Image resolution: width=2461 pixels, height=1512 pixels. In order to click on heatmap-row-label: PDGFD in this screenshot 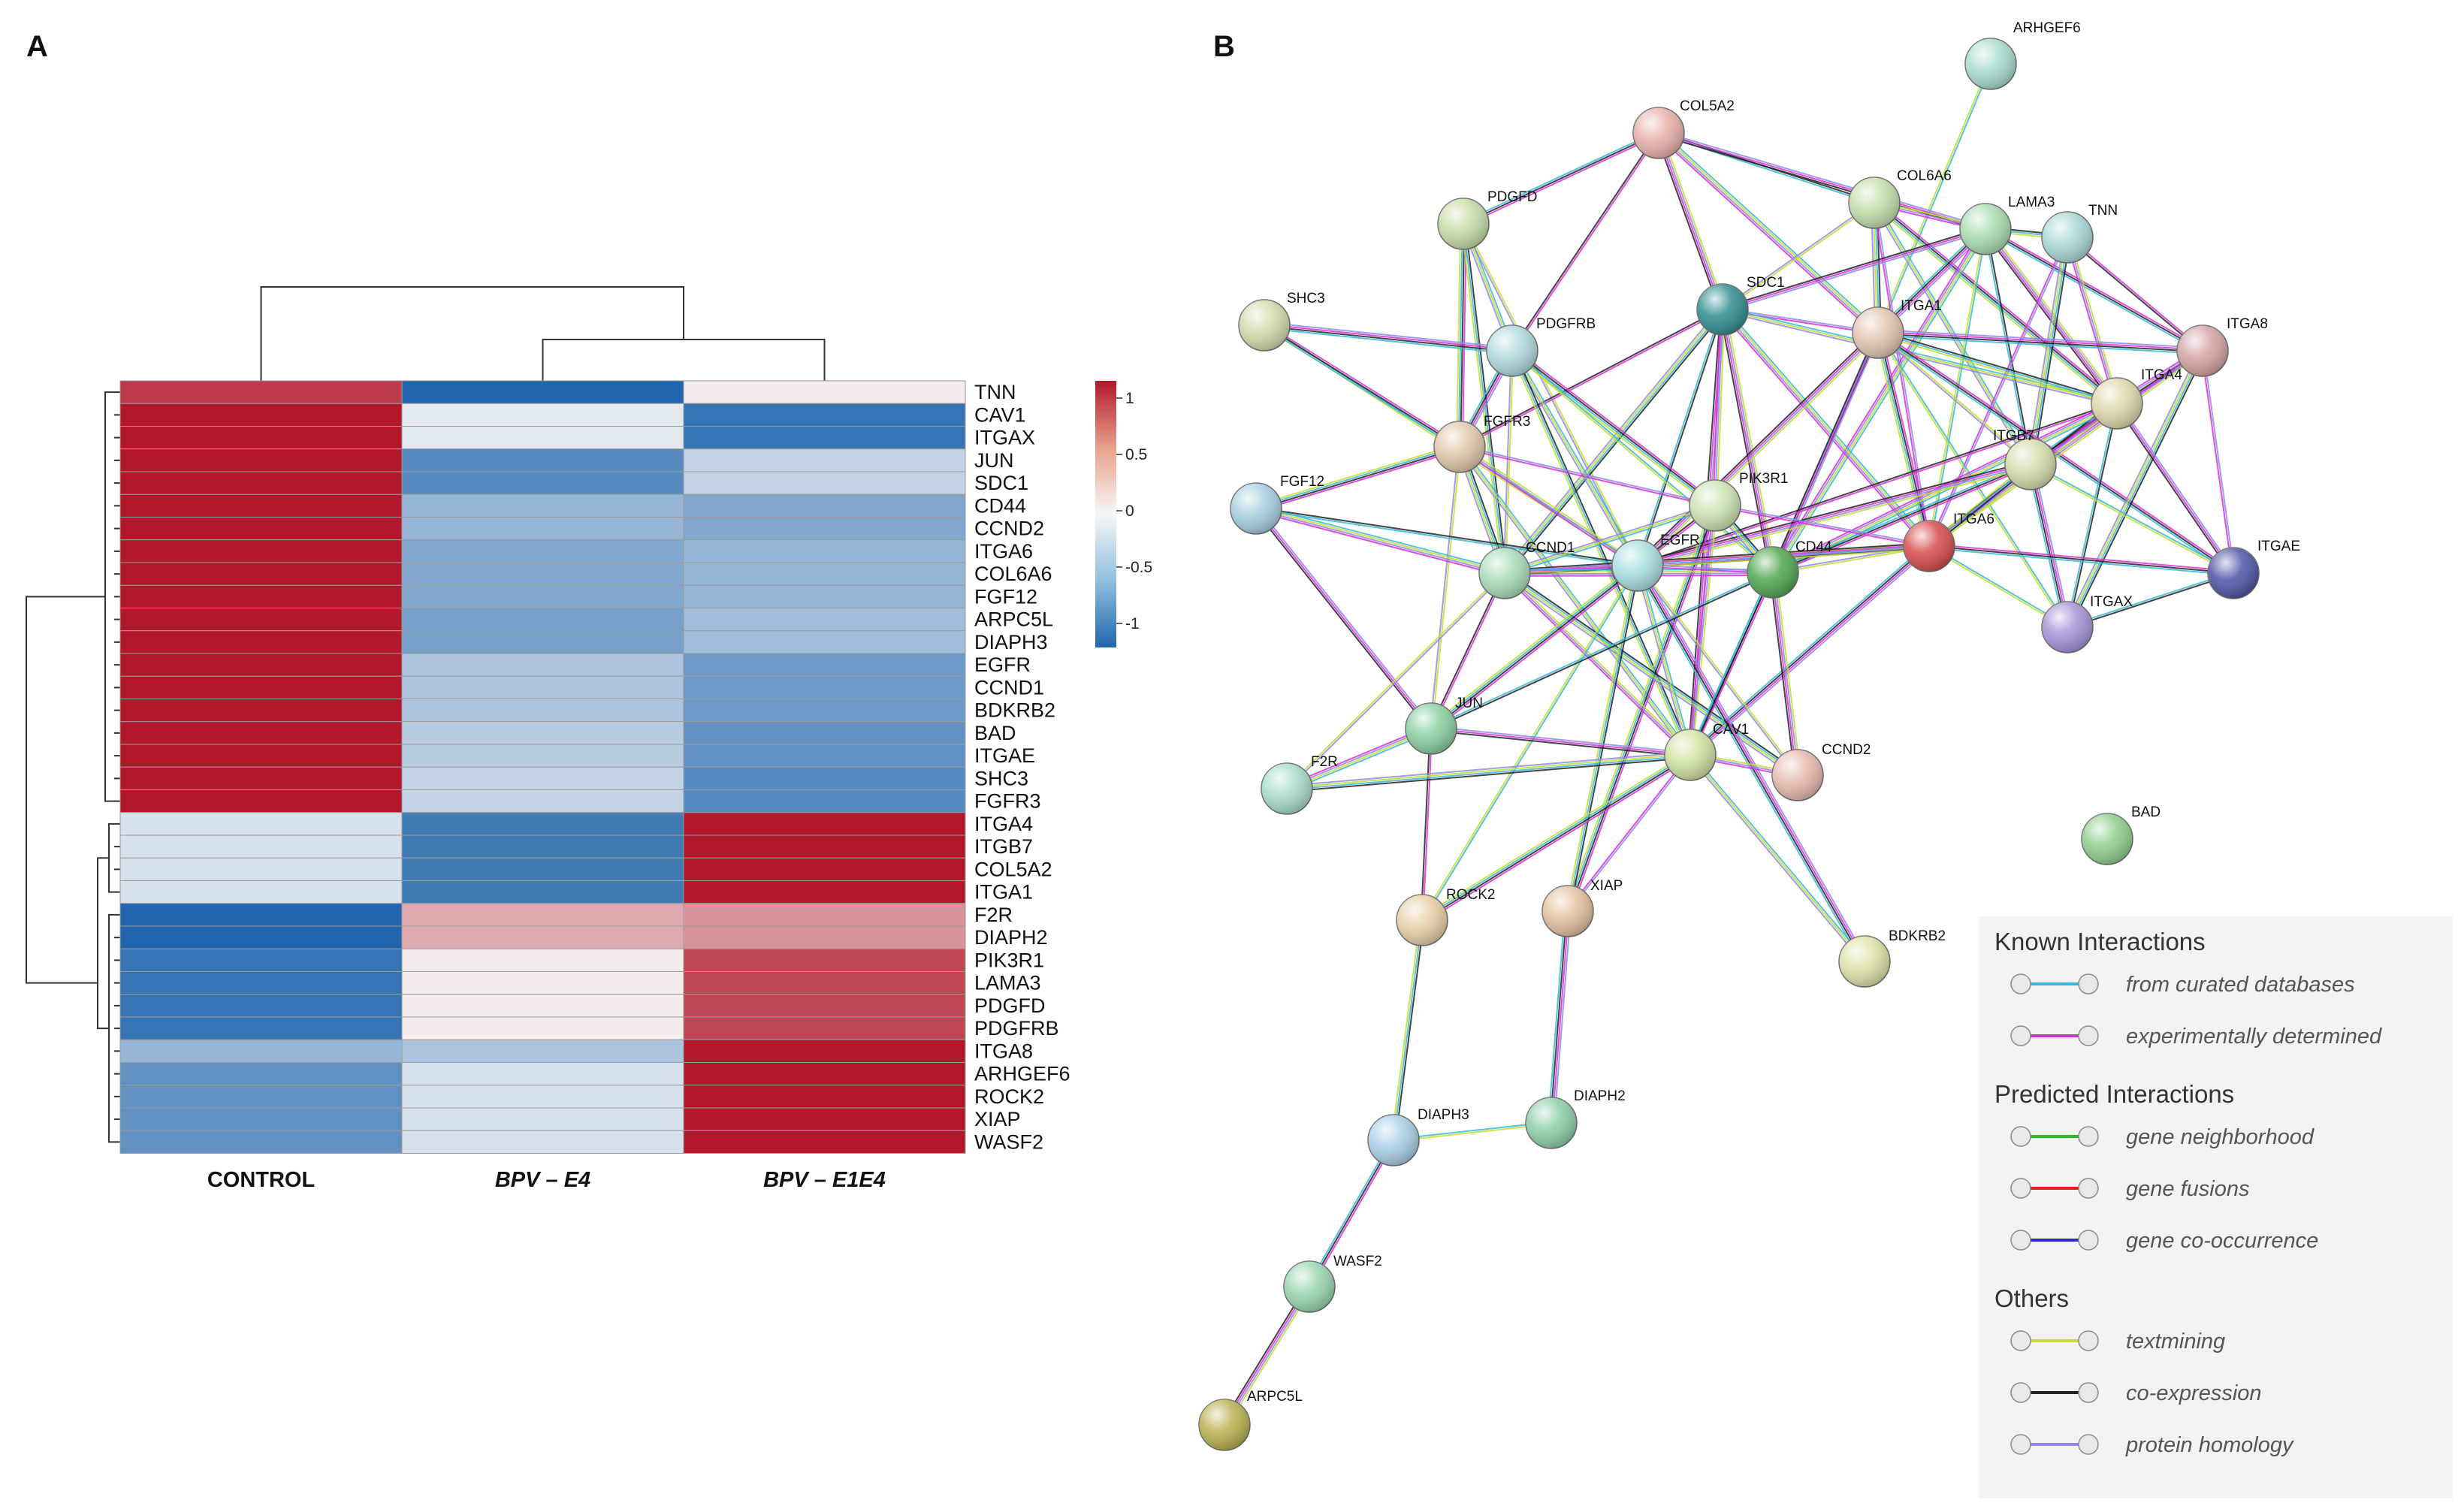, I will do `click(1010, 1005)`.